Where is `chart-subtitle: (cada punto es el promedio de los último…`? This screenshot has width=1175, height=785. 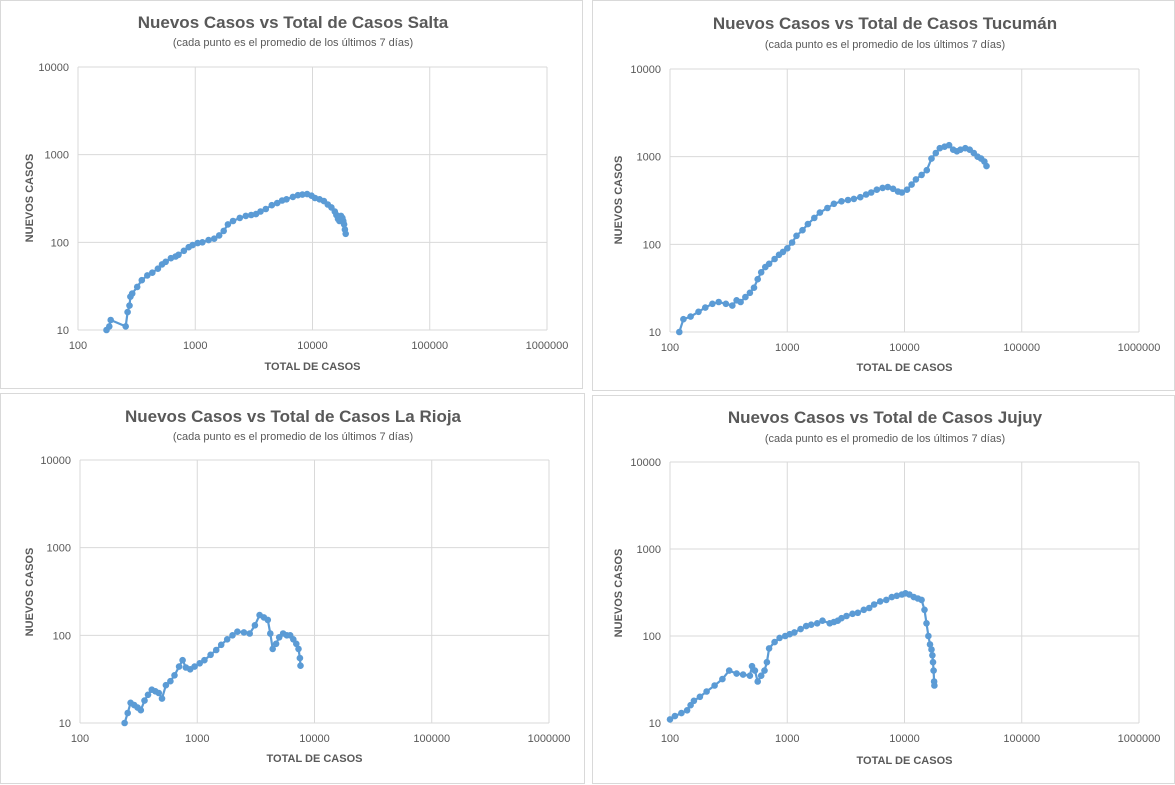
chart-subtitle: (cada punto es el promedio de los último… is located at coordinates (293, 437).